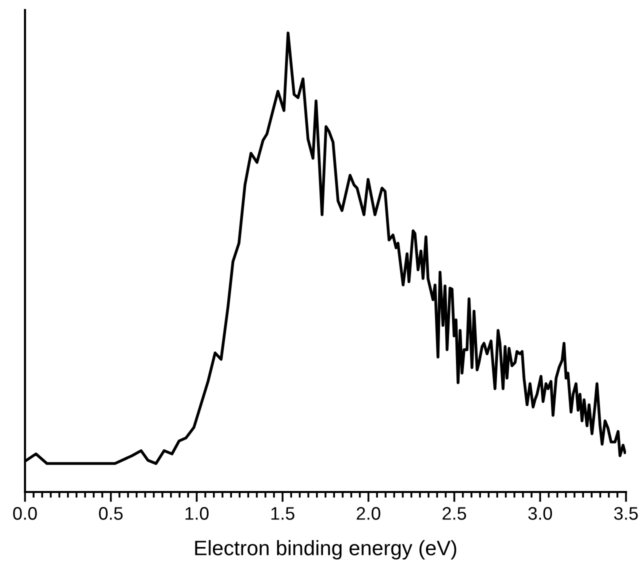  Describe the element at coordinates (368, 513) in the screenshot. I see `x-tick-label: 2.0` at that location.